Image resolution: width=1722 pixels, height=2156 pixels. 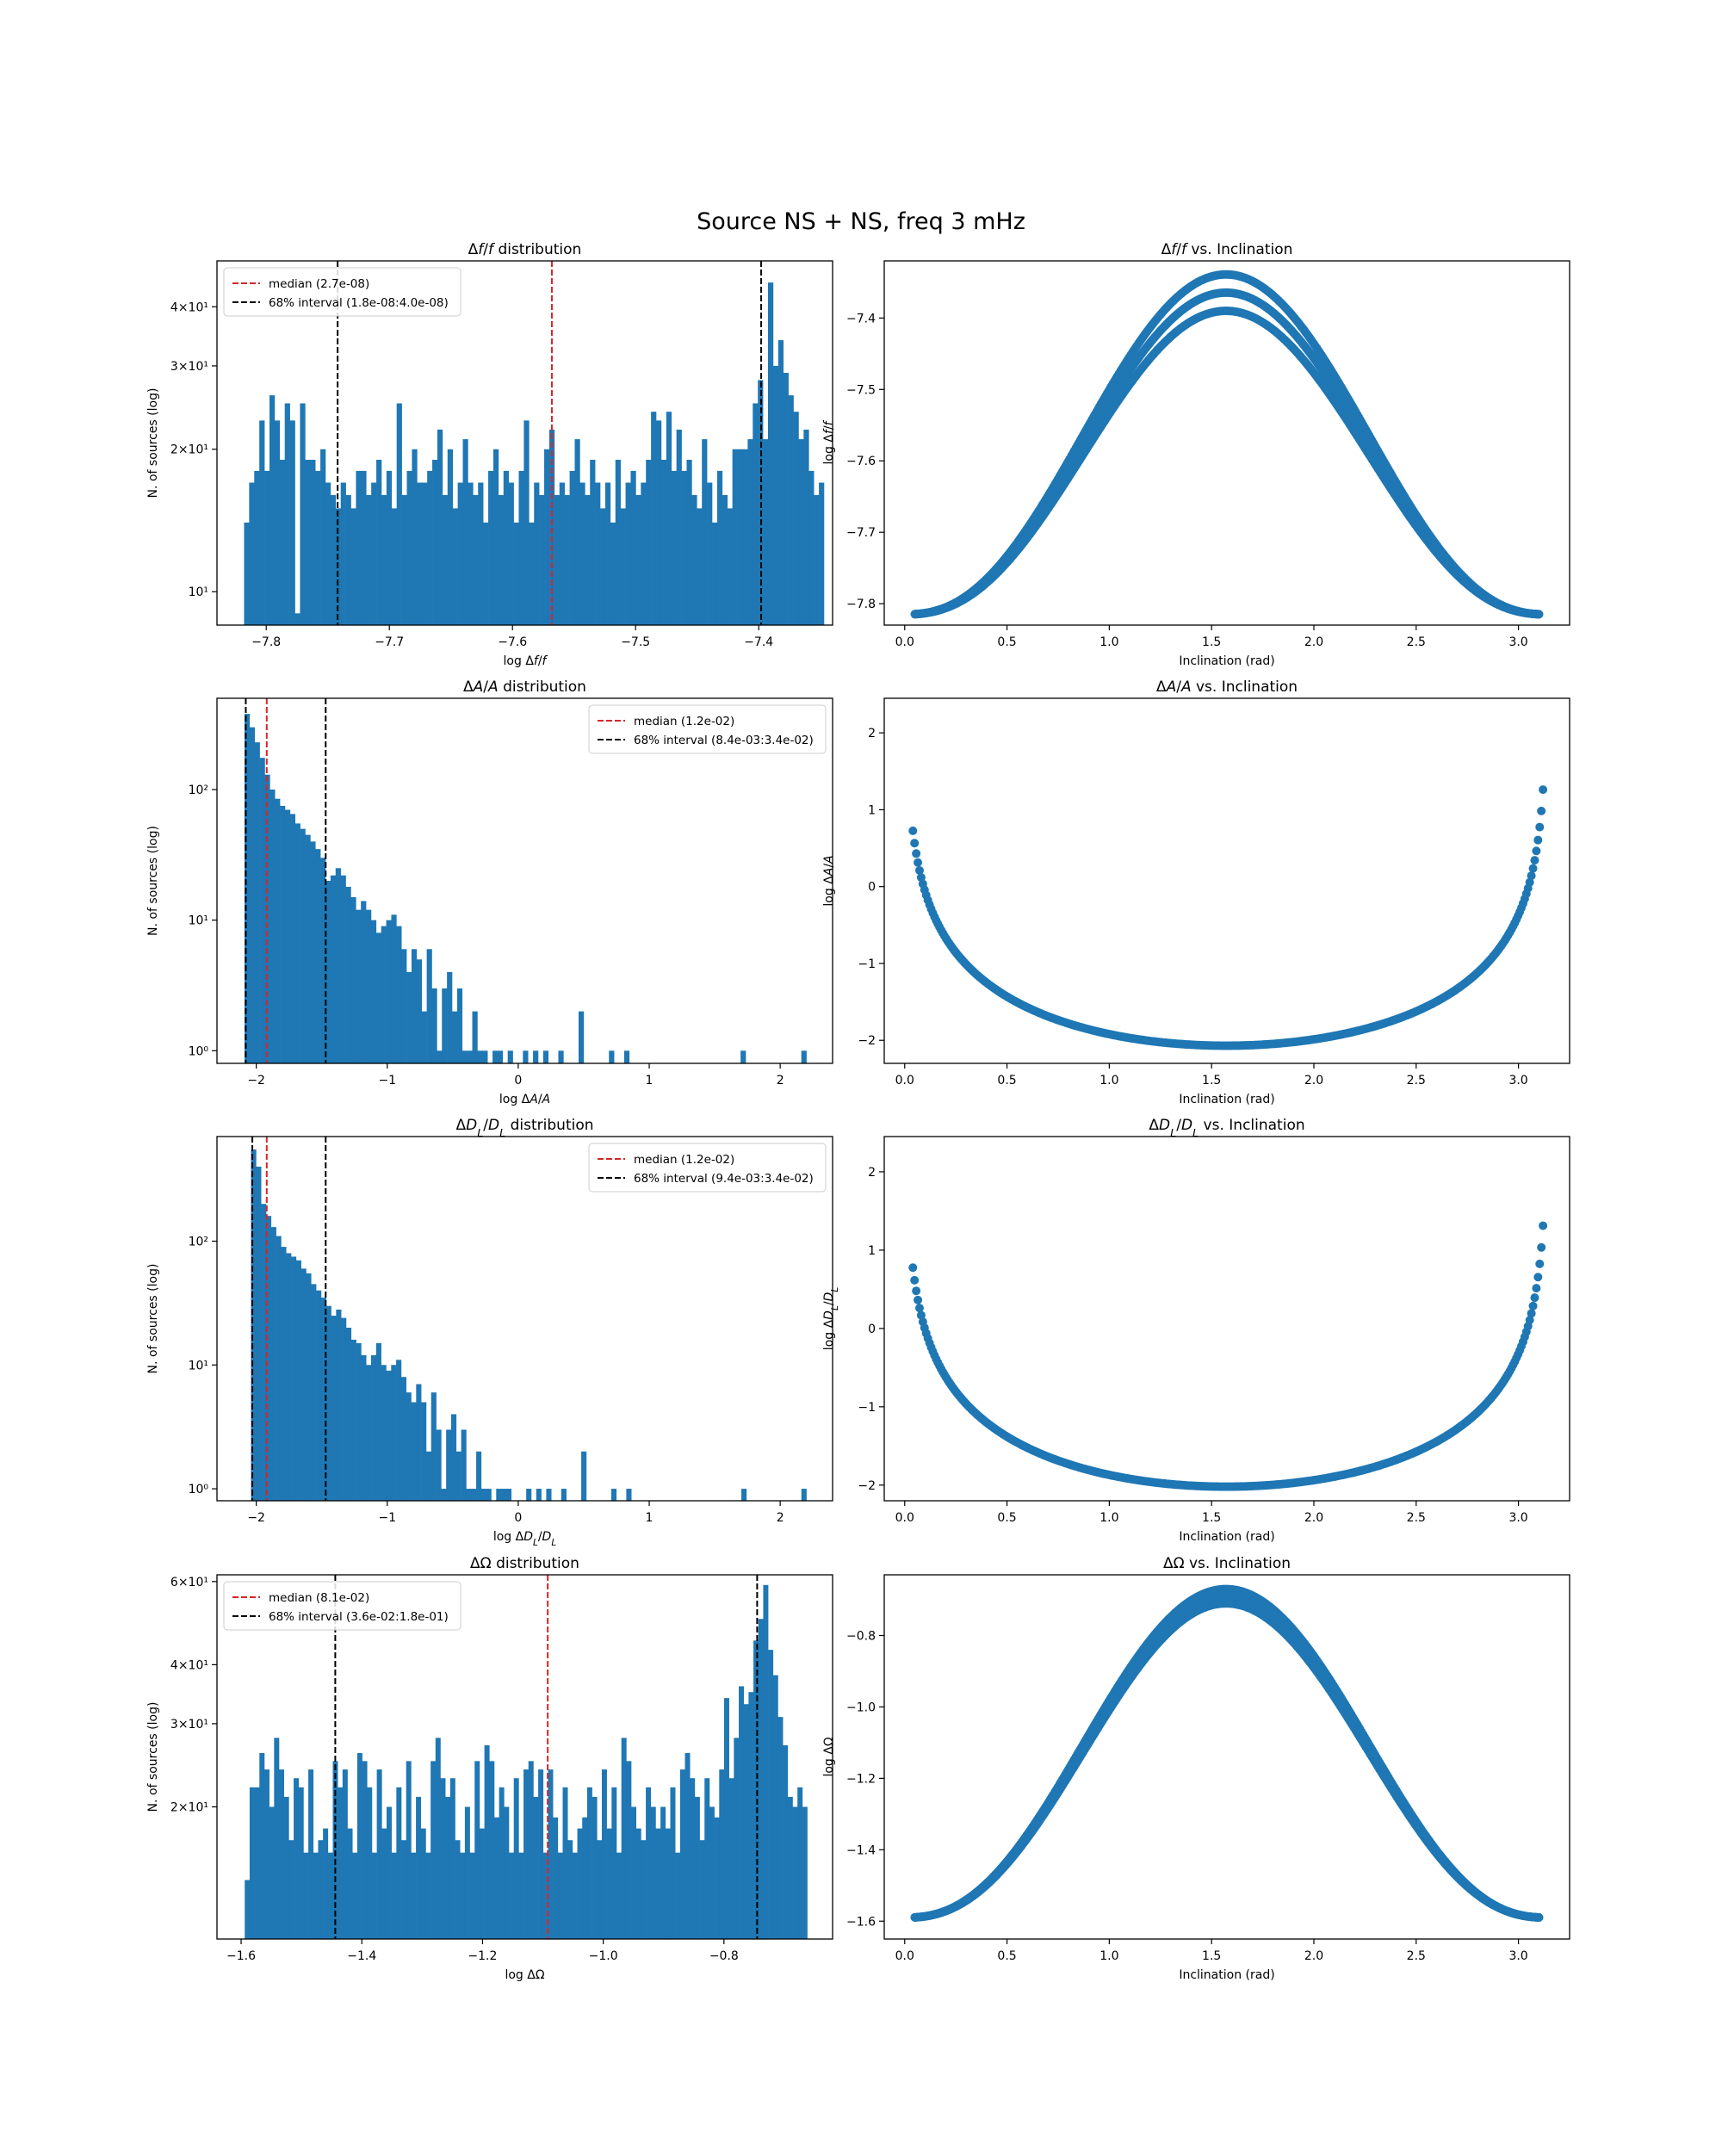 What do you see at coordinates (256, 1080) in the screenshot?
I see `x-tick-label: −2` at bounding box center [256, 1080].